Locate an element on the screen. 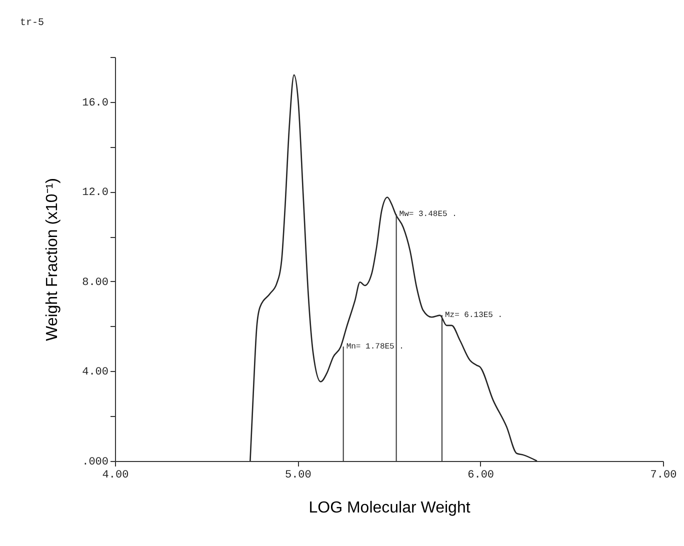  y-tick-label: .000 is located at coordinates (95, 462).